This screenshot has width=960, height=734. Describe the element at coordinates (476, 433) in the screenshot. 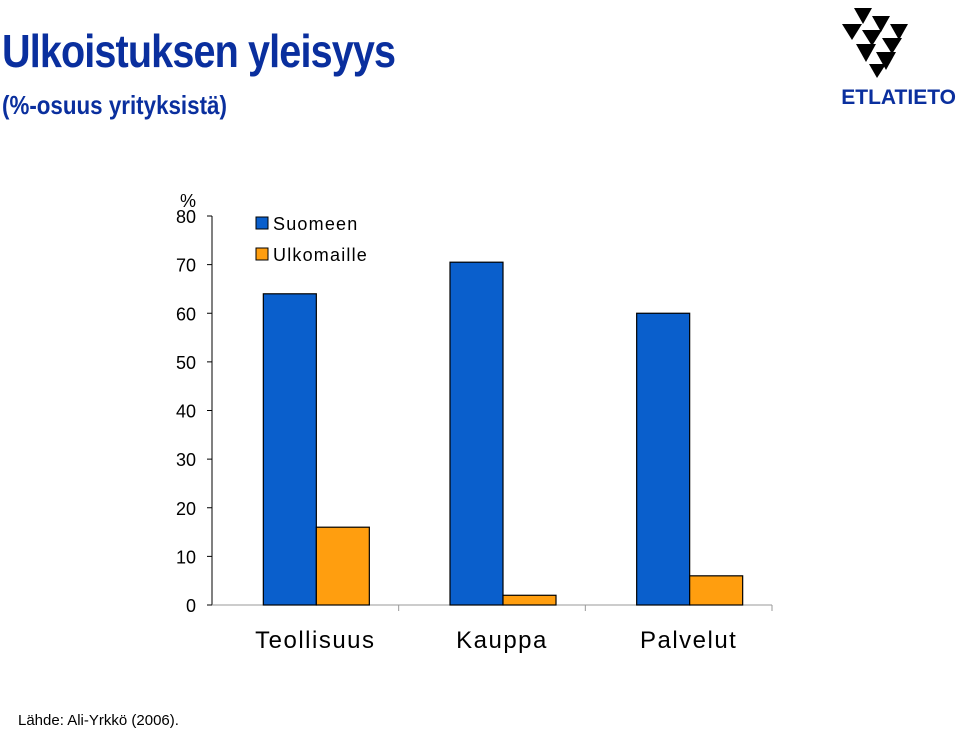

I see `bar-suomeen-kauppa` at that location.